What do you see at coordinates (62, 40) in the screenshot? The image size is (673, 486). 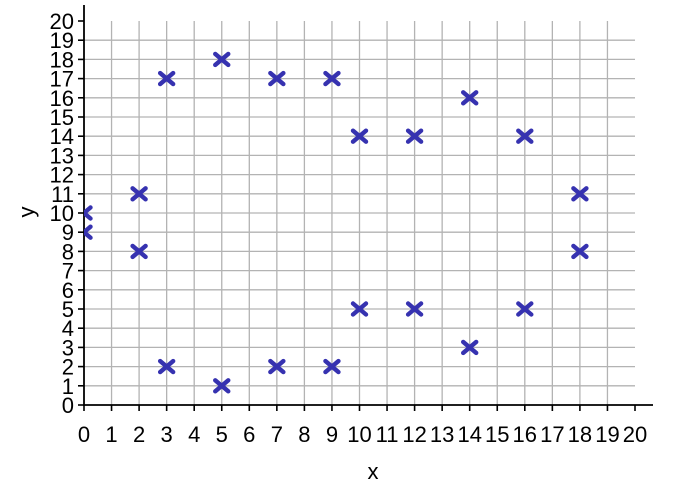 I see `y-tick-label: 19` at bounding box center [62, 40].